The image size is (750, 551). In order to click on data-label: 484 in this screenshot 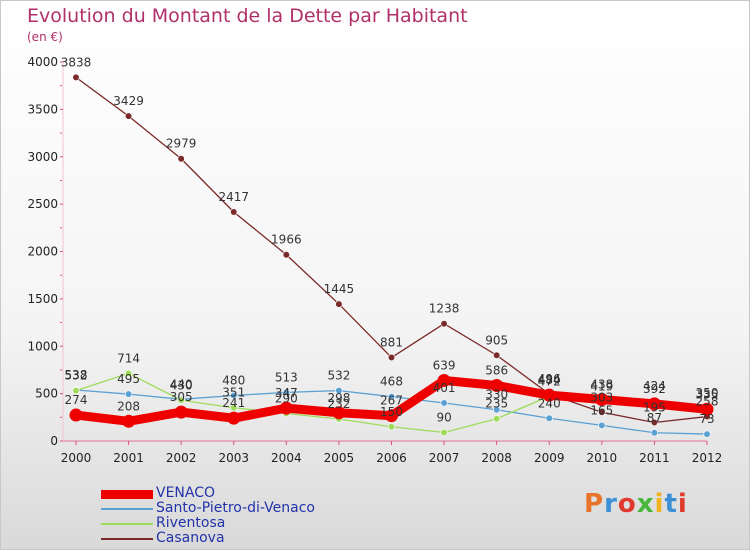, I will do `click(549, 380)`.